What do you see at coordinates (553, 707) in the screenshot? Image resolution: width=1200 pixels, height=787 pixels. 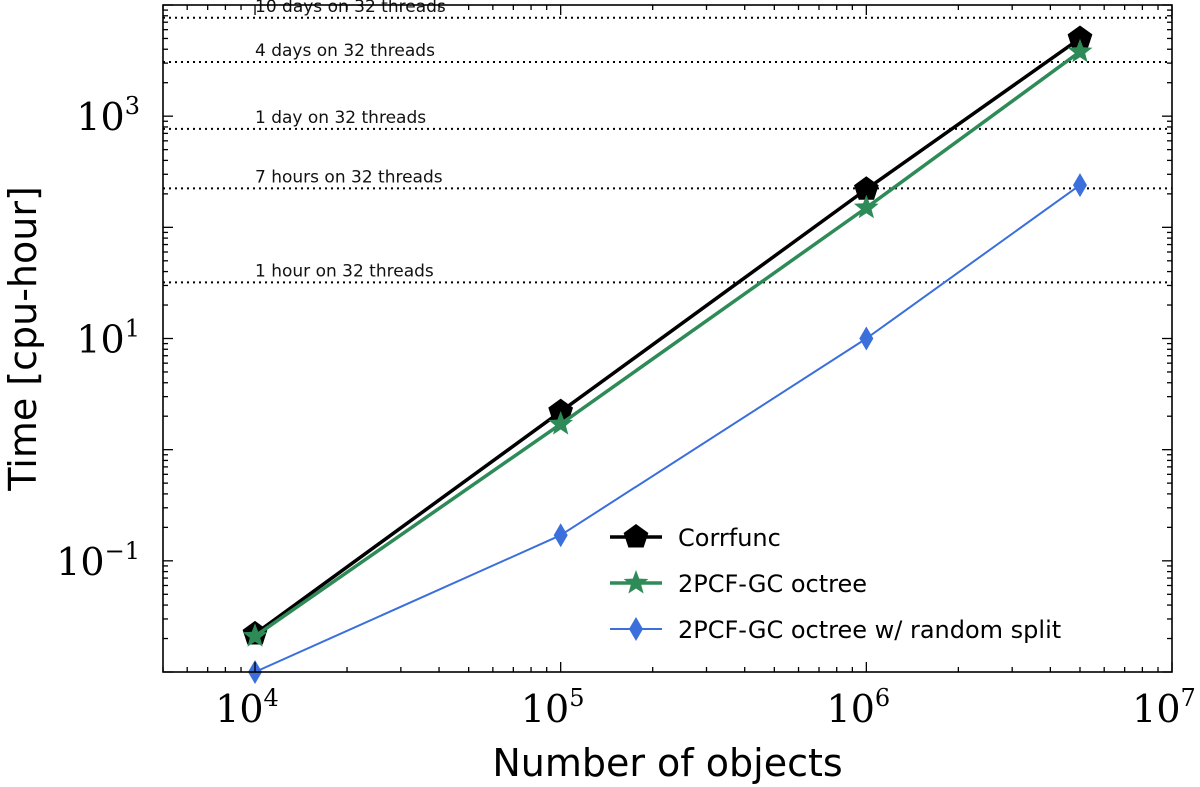 I see `x-tick-label-1: 105` at bounding box center [553, 707].